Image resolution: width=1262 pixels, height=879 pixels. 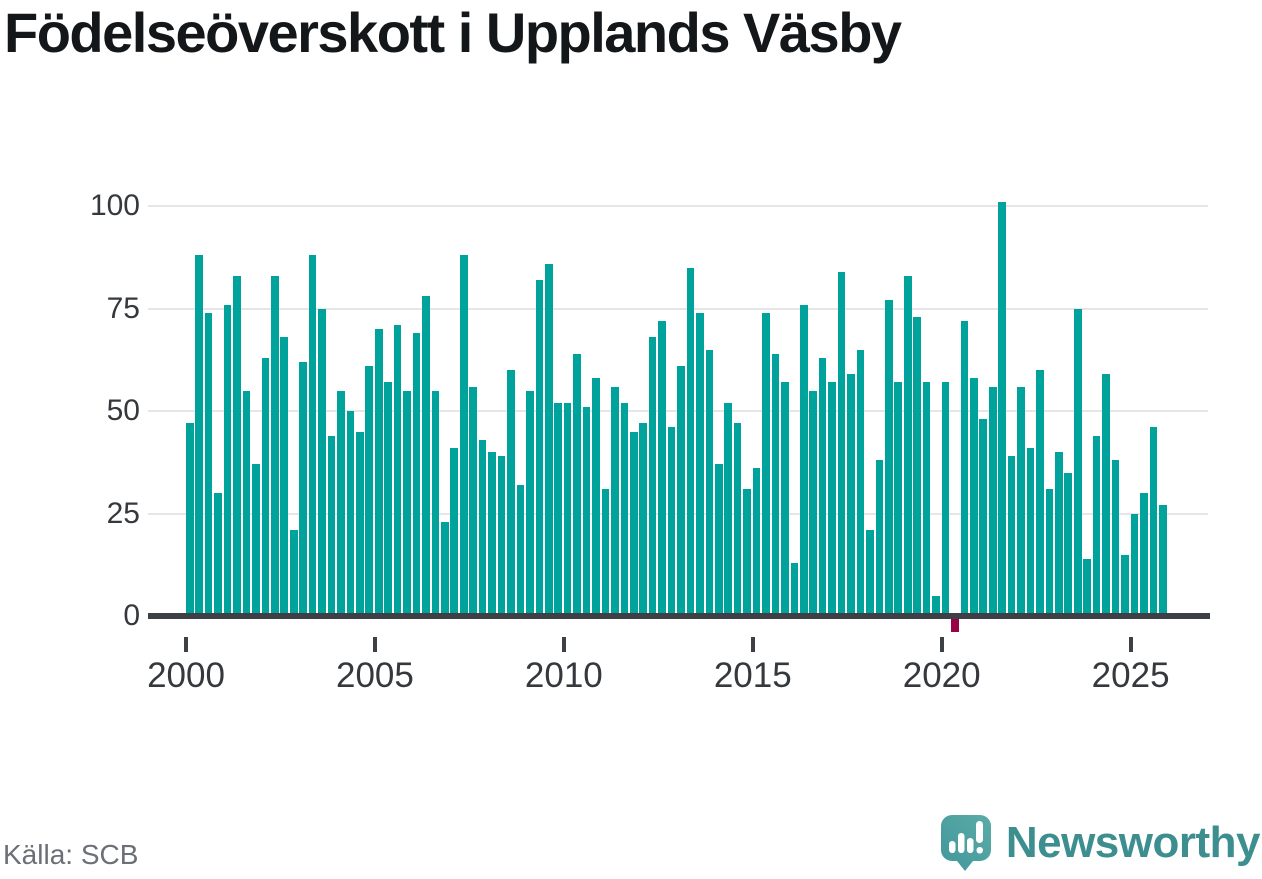 What do you see at coordinates (860, 482) in the screenshot?
I see `bar-2017-Q4` at bounding box center [860, 482].